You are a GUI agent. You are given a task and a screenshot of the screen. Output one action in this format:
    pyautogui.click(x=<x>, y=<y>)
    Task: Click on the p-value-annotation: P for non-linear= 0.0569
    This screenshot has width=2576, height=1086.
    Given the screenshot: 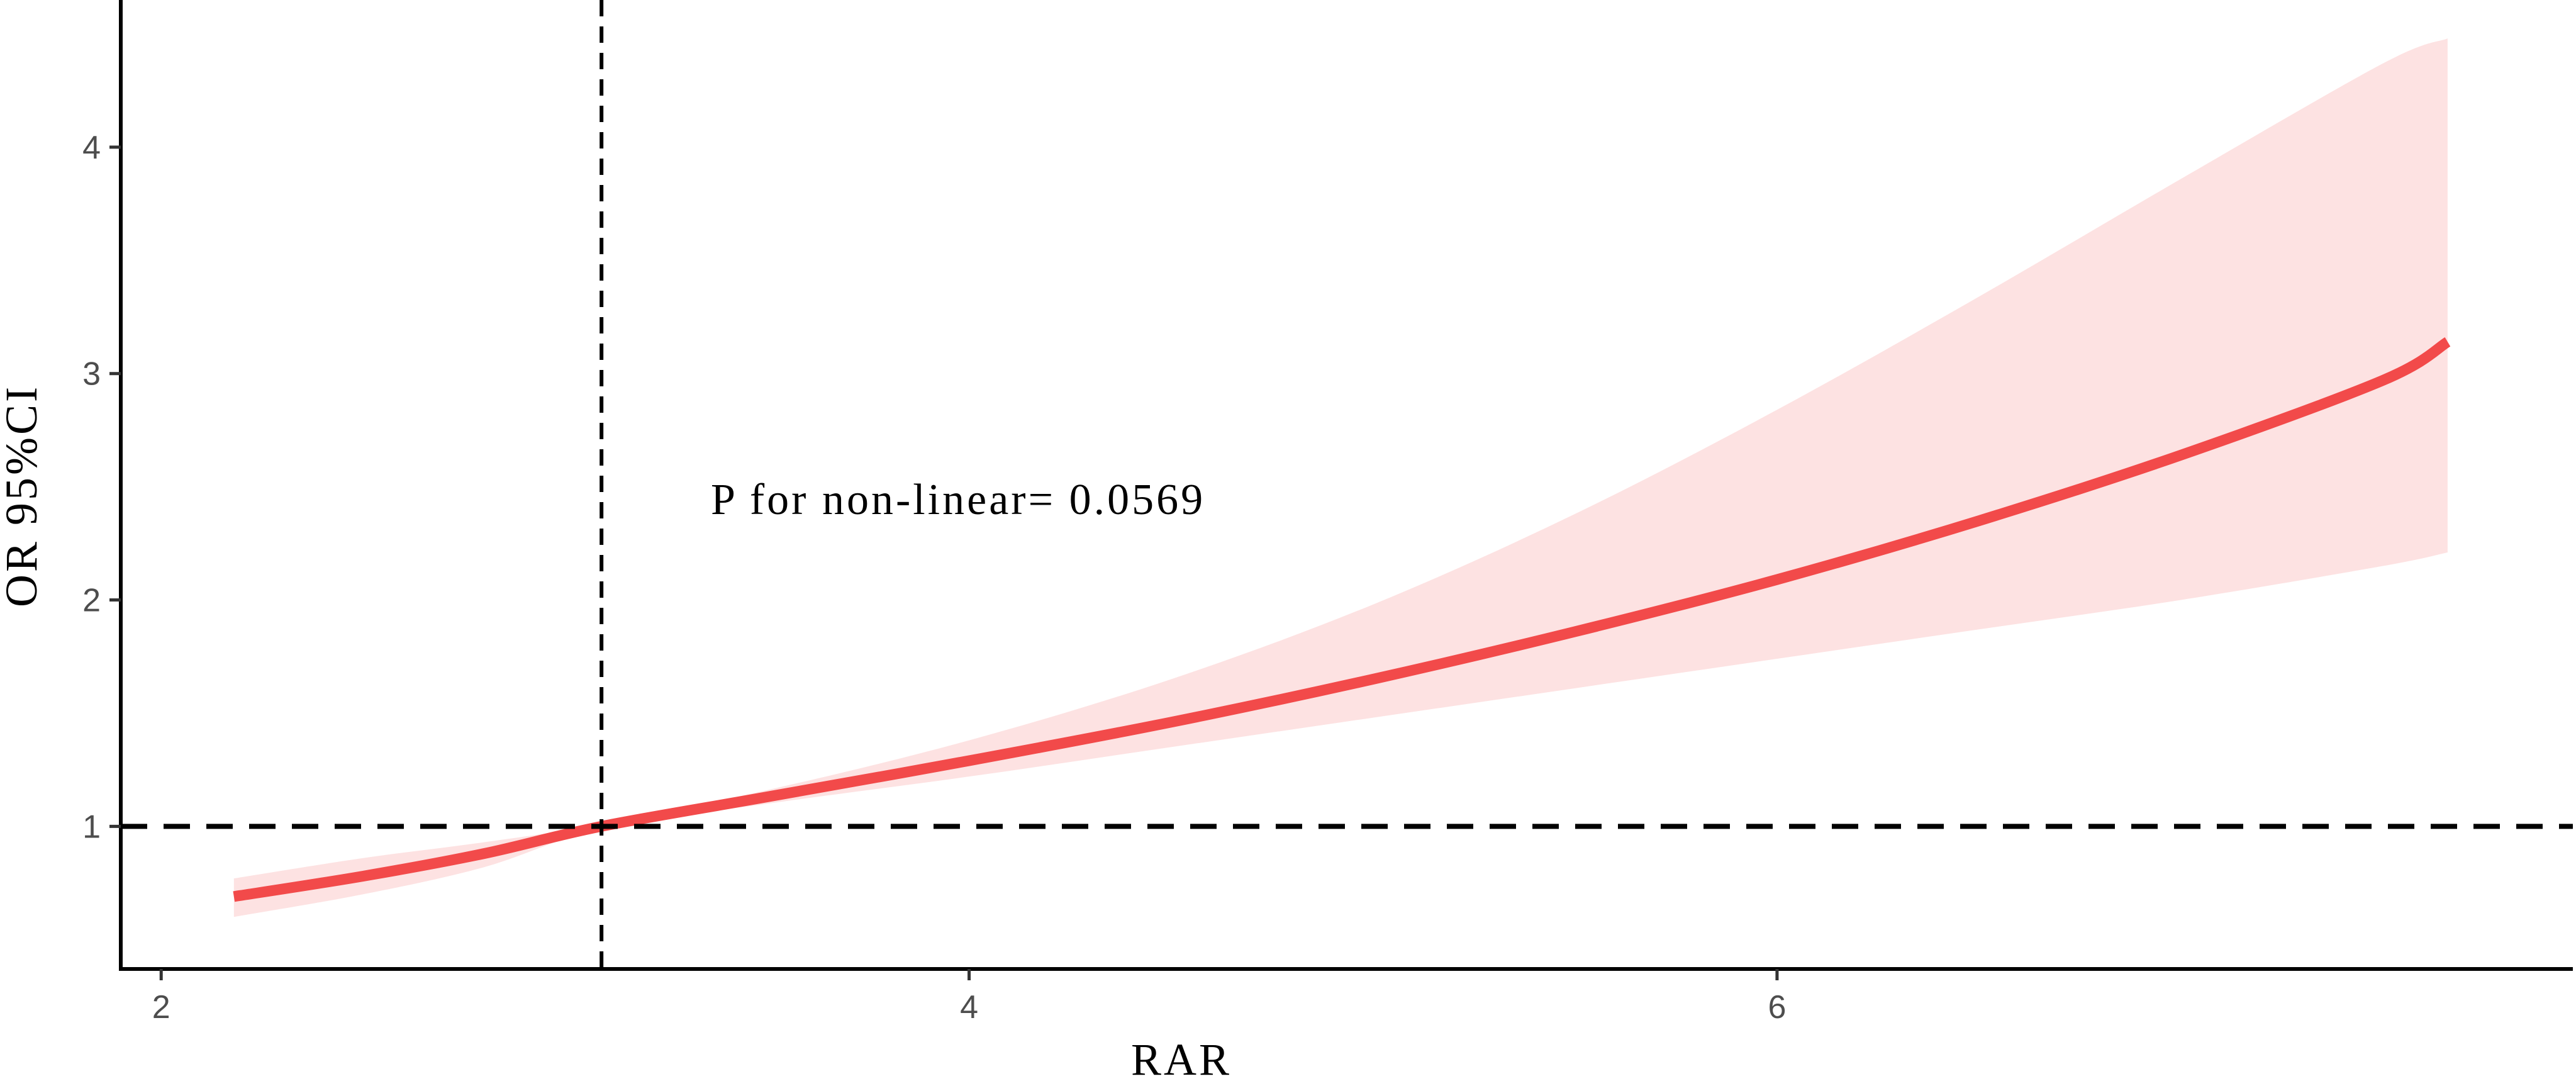 What is the action you would take?
    pyautogui.click(x=958, y=500)
    